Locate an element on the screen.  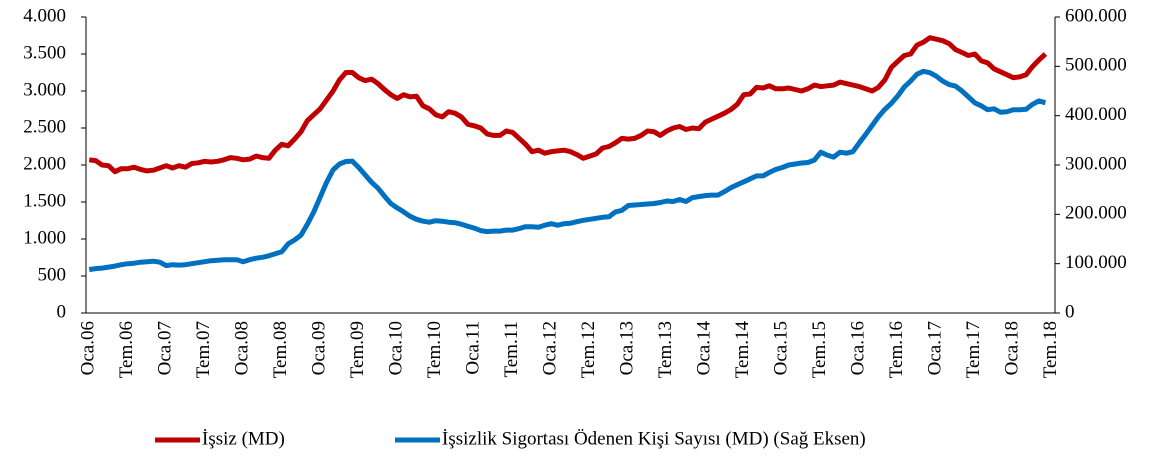
y2-tick-label: 200.000 is located at coordinates (1096, 213).